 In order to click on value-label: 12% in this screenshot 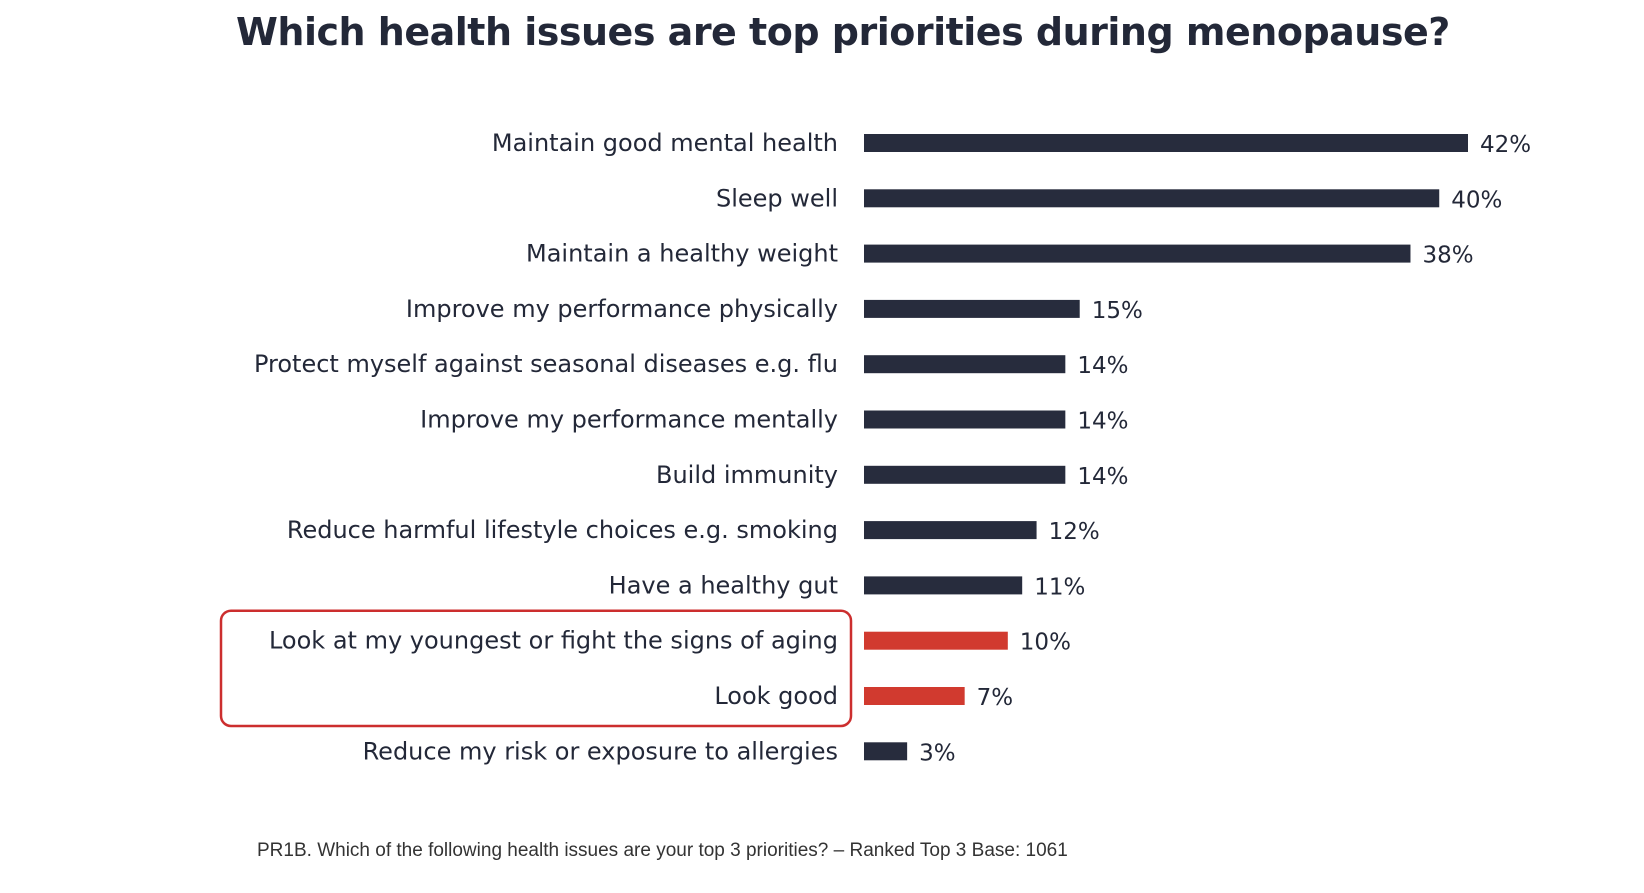, I will do `click(1074, 532)`.